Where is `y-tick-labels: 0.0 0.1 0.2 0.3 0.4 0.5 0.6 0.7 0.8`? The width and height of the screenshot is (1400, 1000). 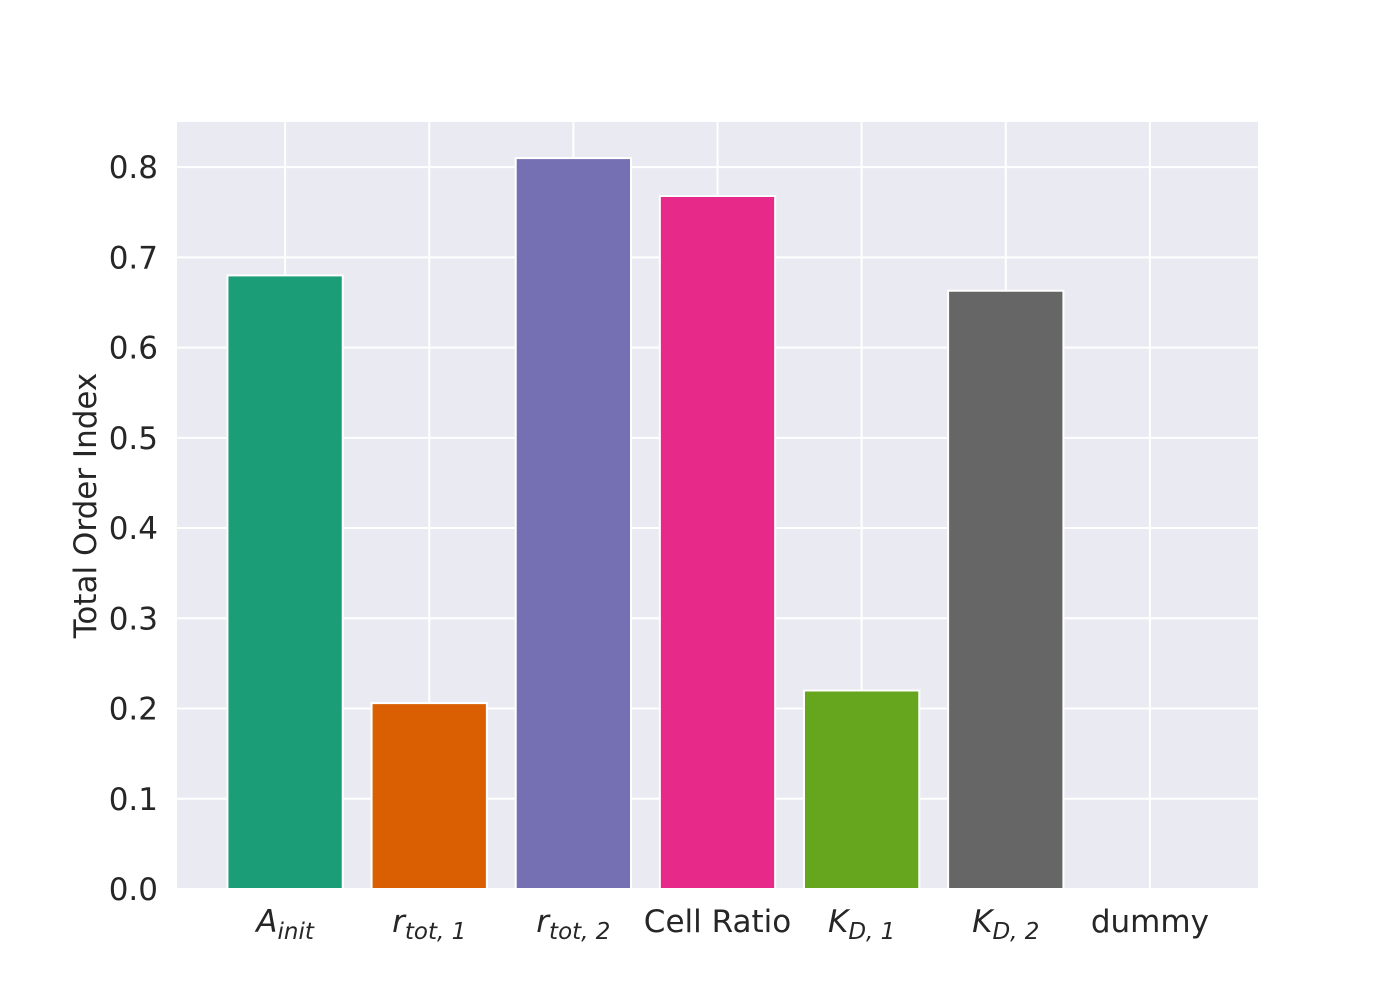 y-tick-labels: 0.0 0.1 0.2 0.3 0.4 0.5 0.6 0.7 0.8 is located at coordinates (133, 529).